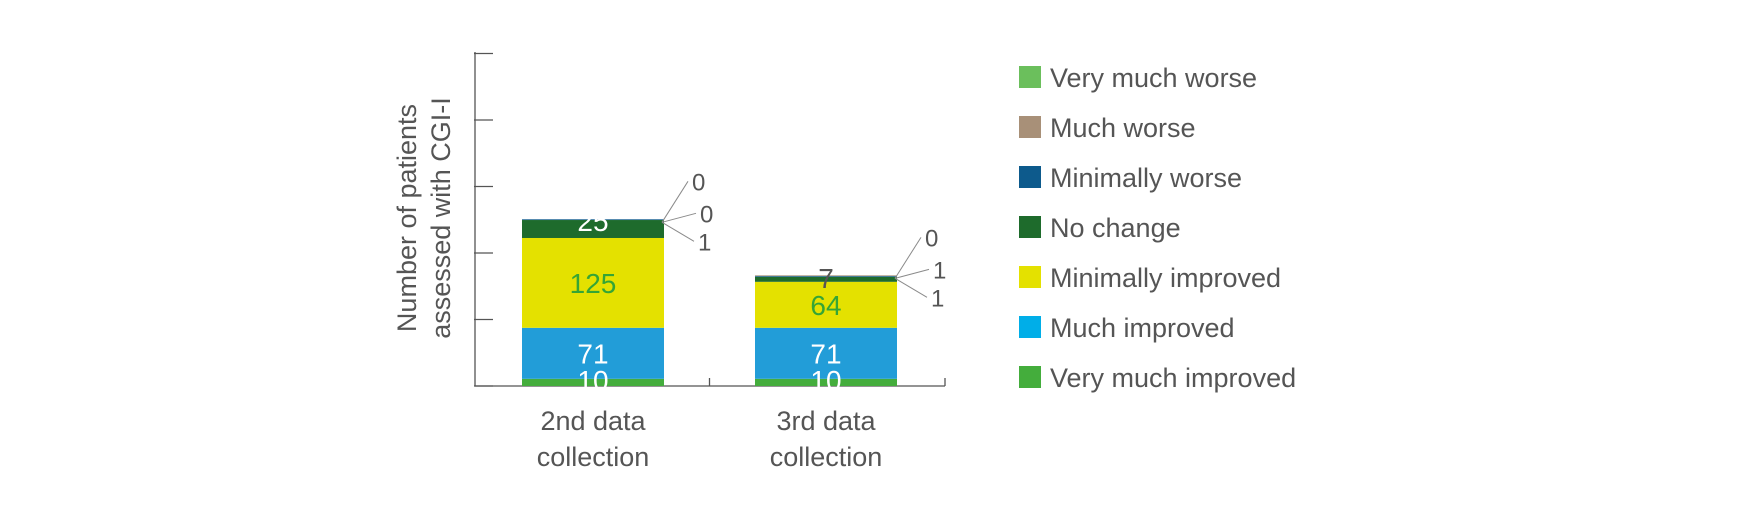 Image resolution: width=1759 pixels, height=506 pixels. Describe the element at coordinates (826, 421) in the screenshot. I see `x-tick-label: 3rd data` at that location.